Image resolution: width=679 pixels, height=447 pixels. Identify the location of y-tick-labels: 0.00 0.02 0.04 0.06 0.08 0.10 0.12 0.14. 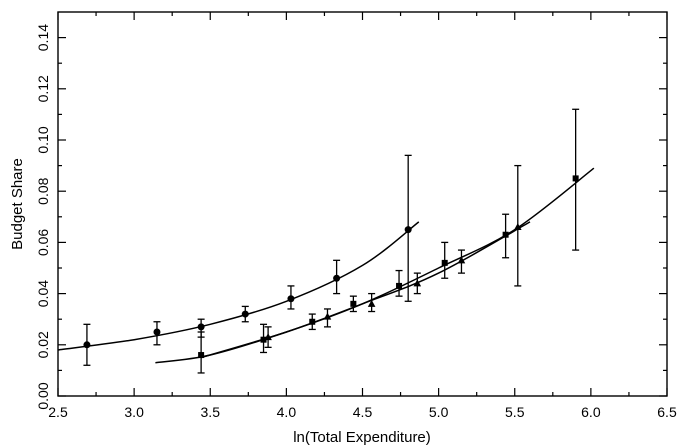
(43, 217).